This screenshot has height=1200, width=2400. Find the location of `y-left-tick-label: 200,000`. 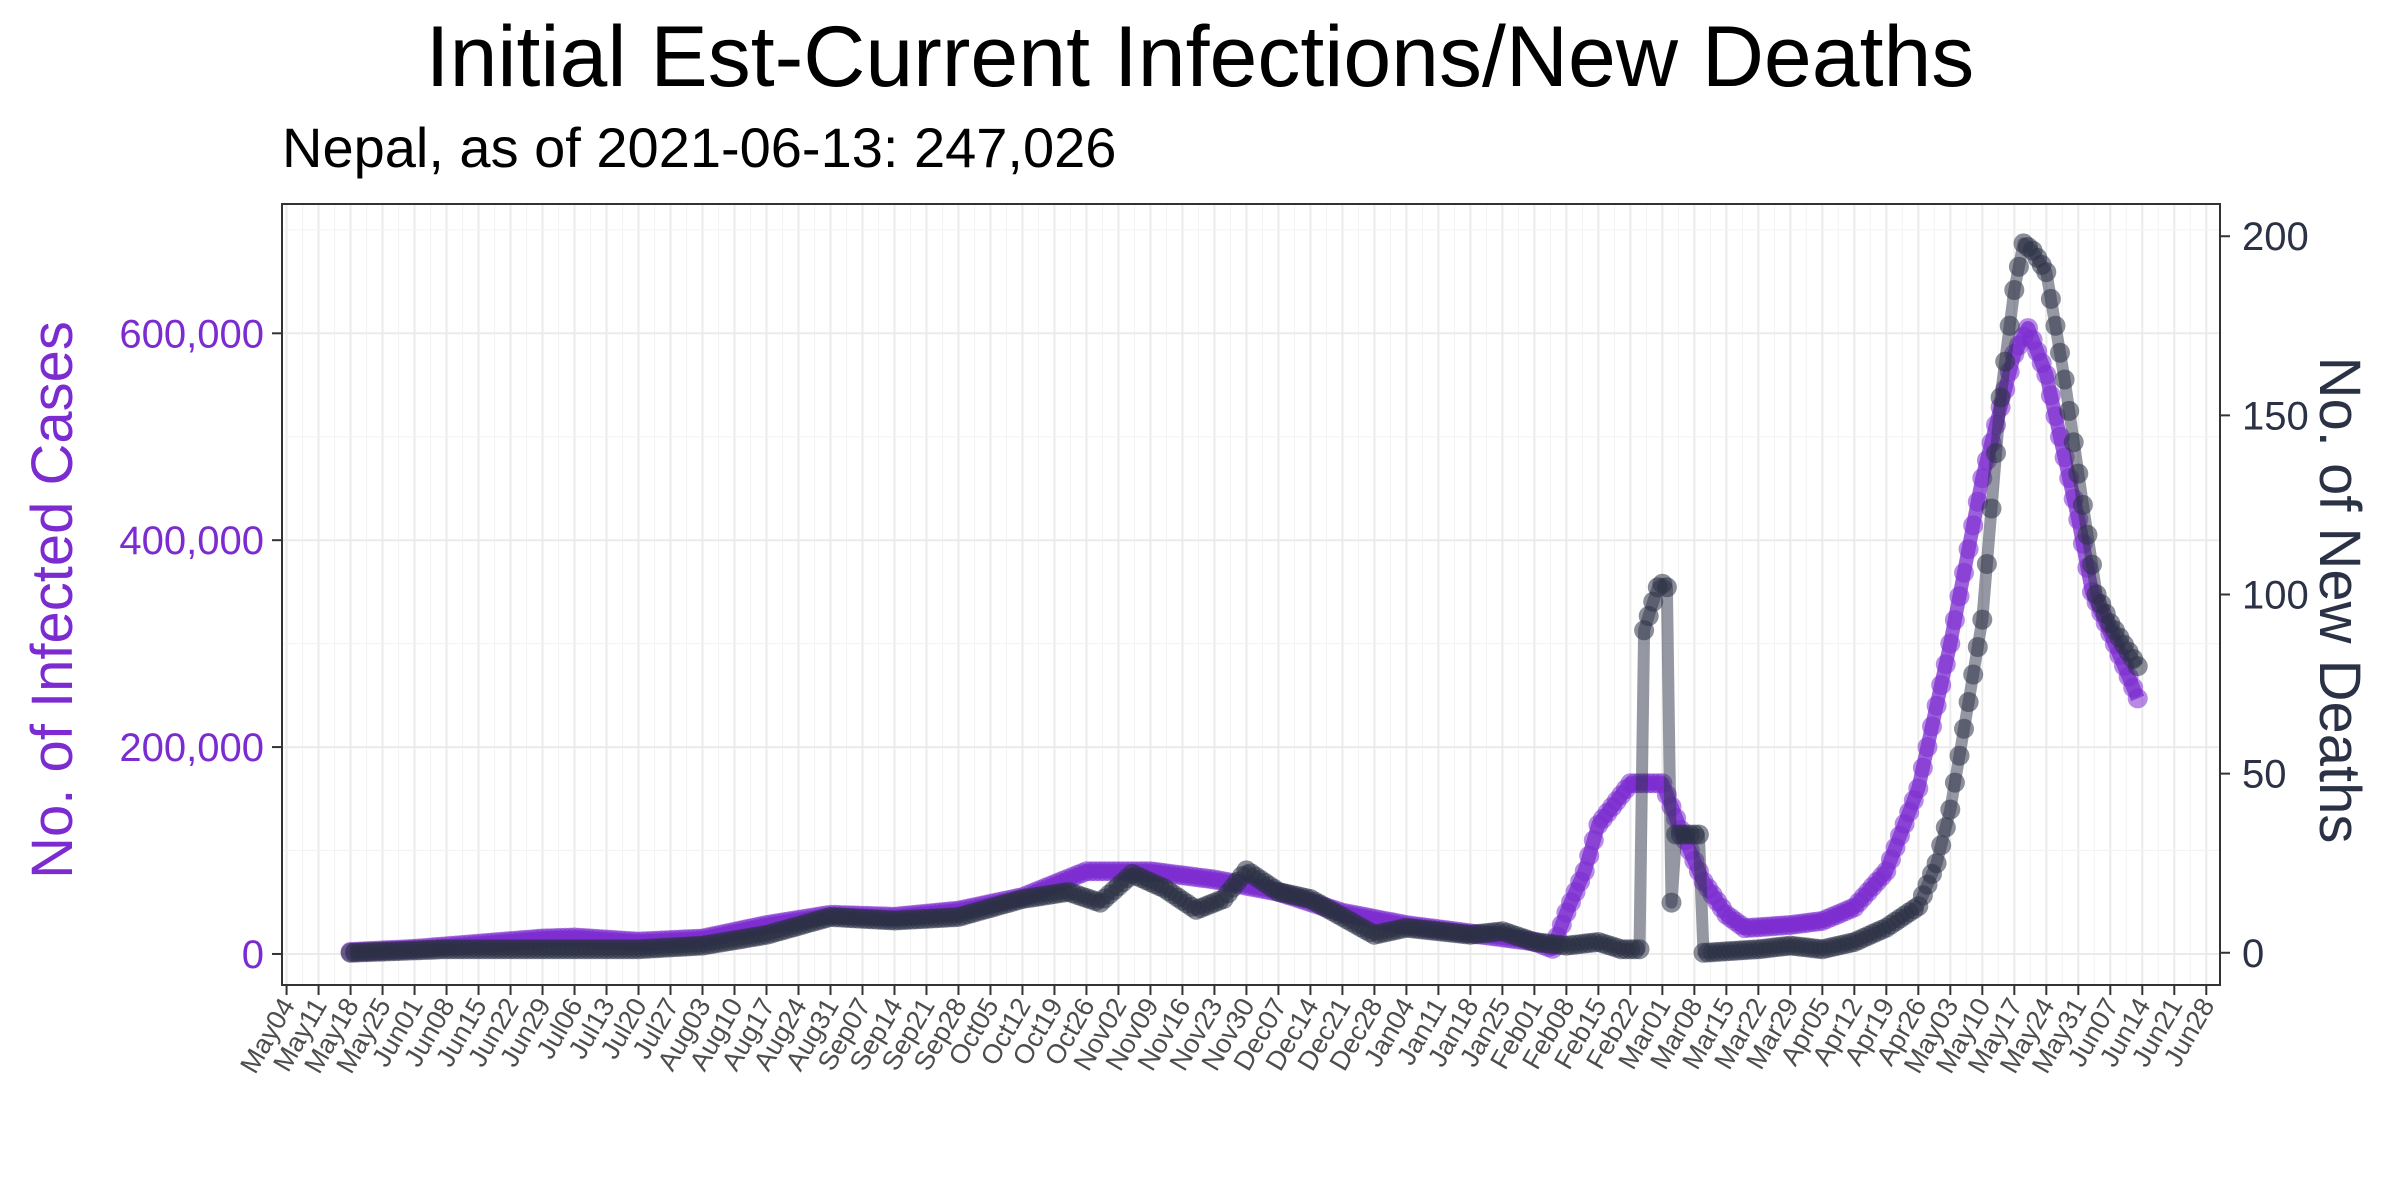

y-left-tick-label: 200,000 is located at coordinates (191, 748).